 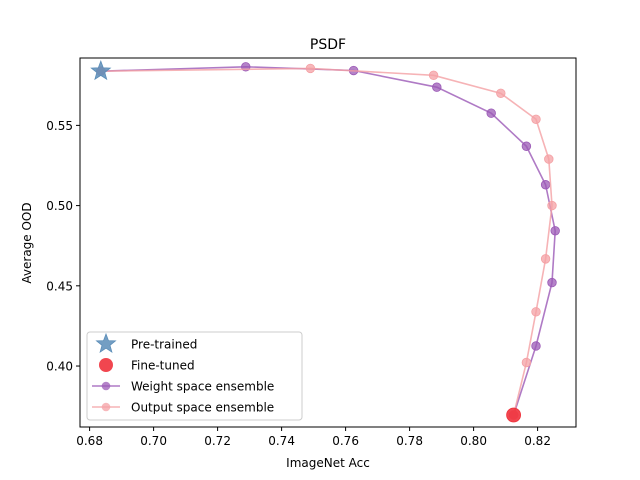 I want to click on legend-box, so click(x=194, y=376).